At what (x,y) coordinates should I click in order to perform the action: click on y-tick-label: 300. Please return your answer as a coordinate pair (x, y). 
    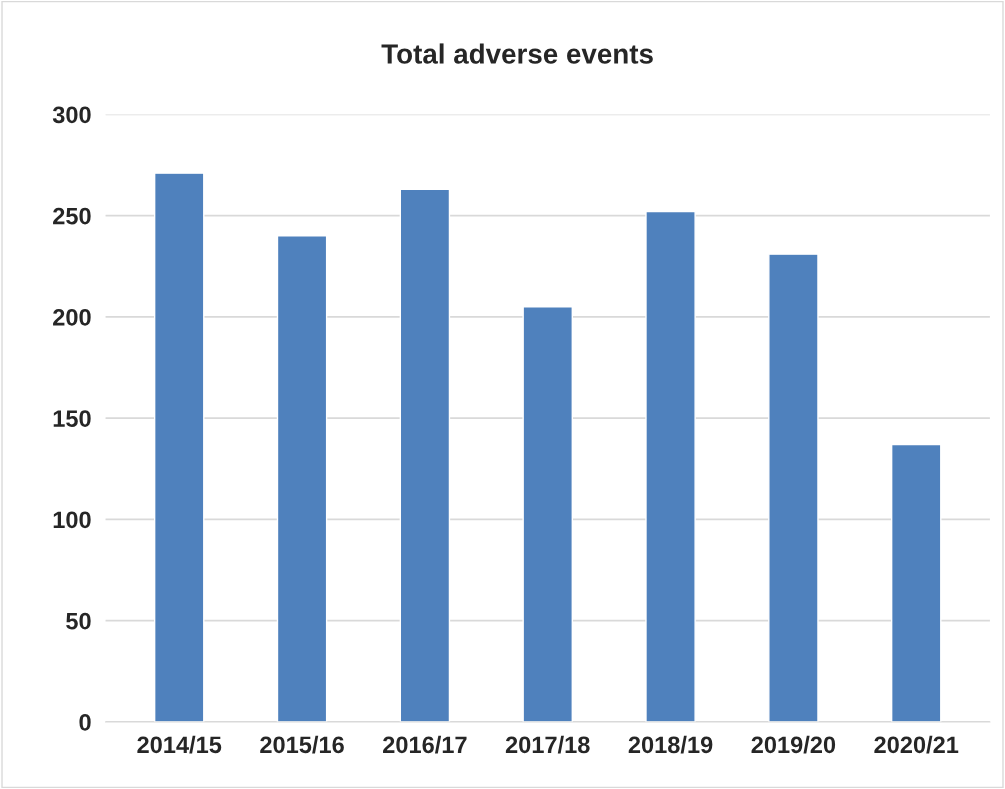
    Looking at the image, I should click on (71, 115).